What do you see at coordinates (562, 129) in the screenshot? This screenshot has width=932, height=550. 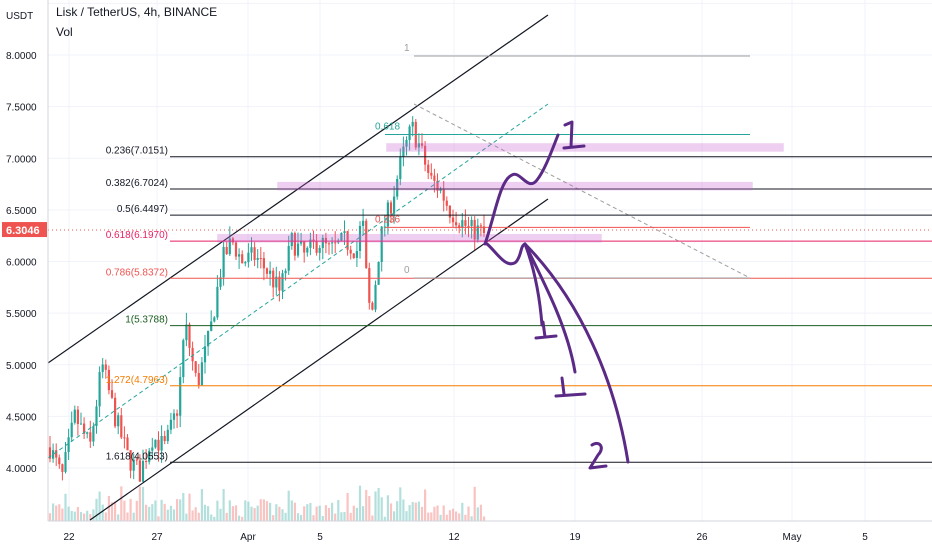 I see `fib-level: 0.618` at bounding box center [562, 129].